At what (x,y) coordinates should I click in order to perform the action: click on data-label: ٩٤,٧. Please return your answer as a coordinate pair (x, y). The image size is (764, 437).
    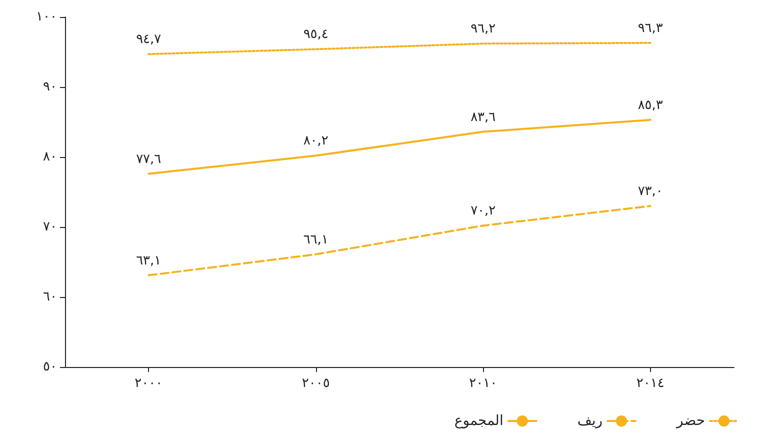
    Looking at the image, I should click on (149, 40).